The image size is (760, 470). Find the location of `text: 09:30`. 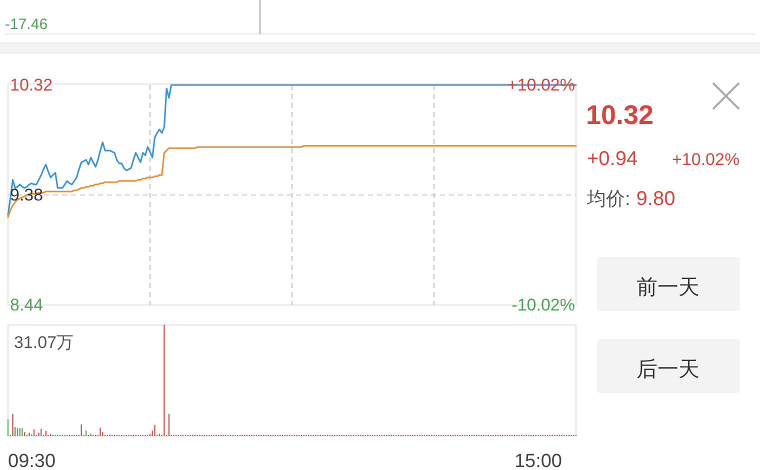

text: 09:30 is located at coordinates (32, 460).